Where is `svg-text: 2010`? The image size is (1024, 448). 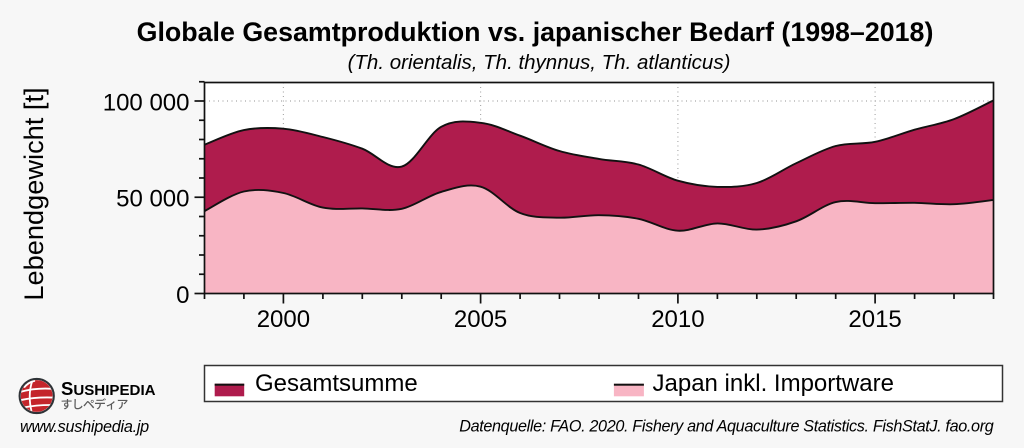 svg-text: 2010 is located at coordinates (677, 319).